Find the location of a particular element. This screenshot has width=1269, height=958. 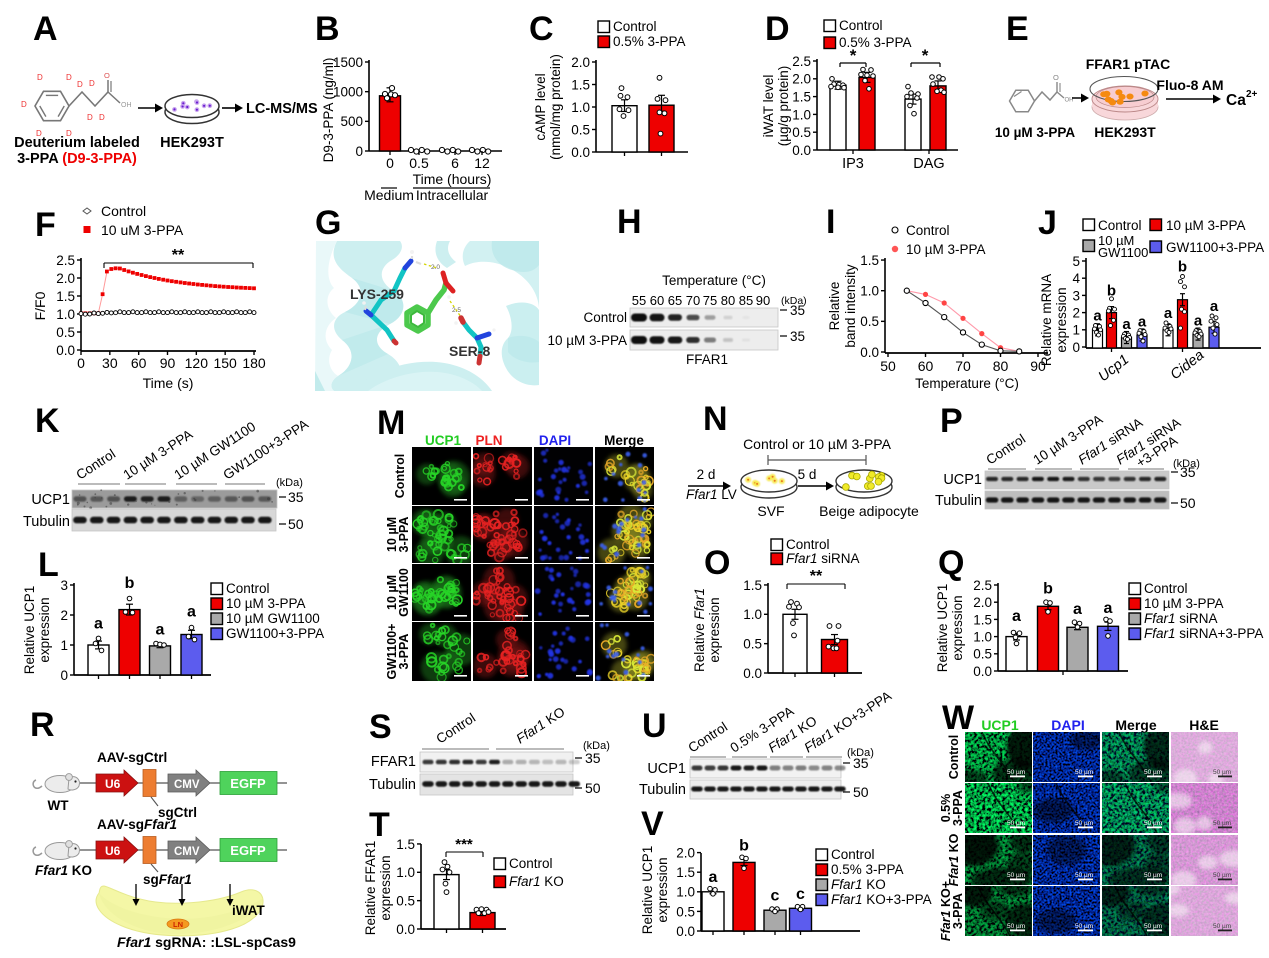

svg-text: B is located at coordinates (327, 29).